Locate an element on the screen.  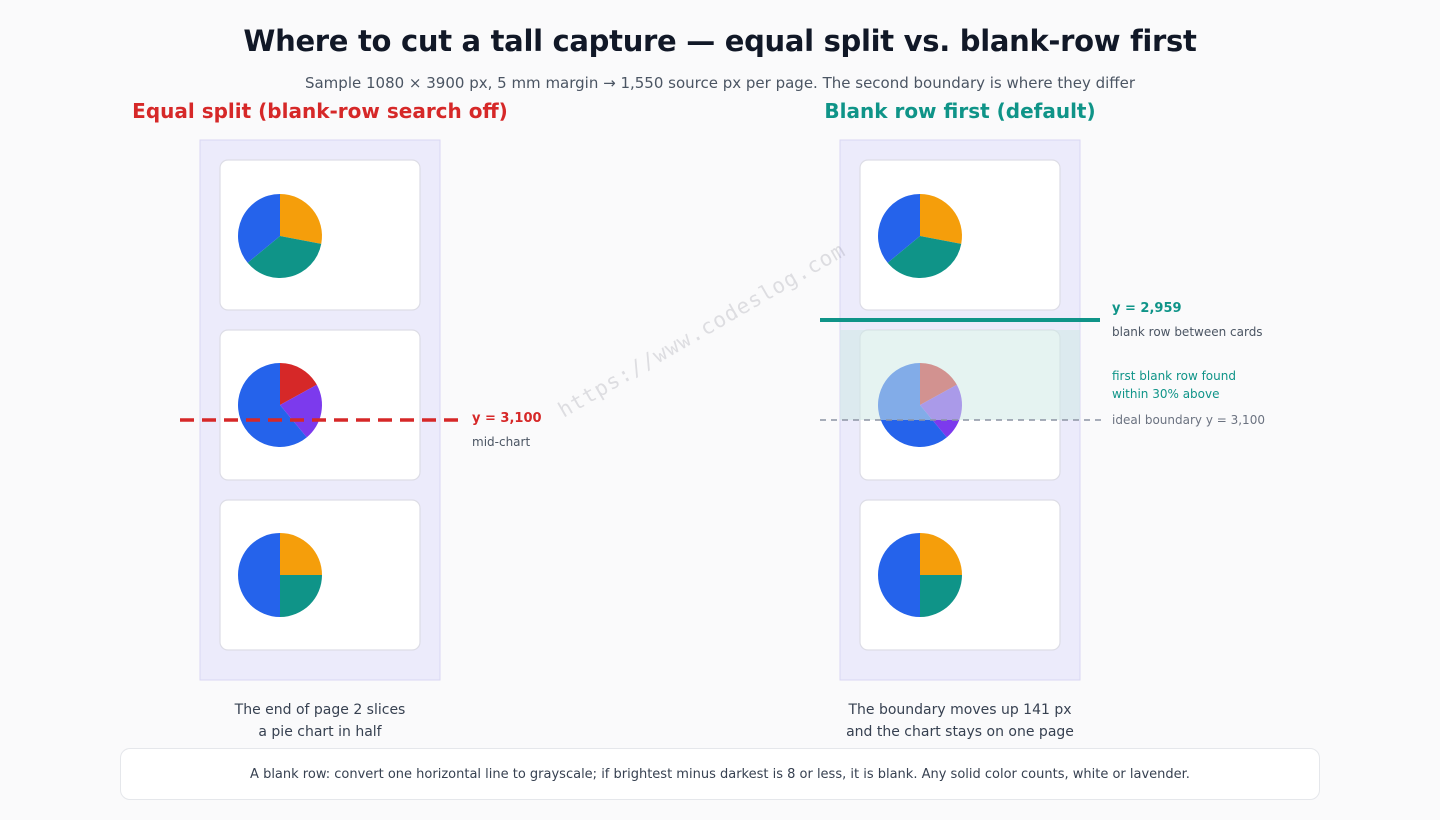
left-cut-label: y = 3,100 is located at coordinates (507, 418).